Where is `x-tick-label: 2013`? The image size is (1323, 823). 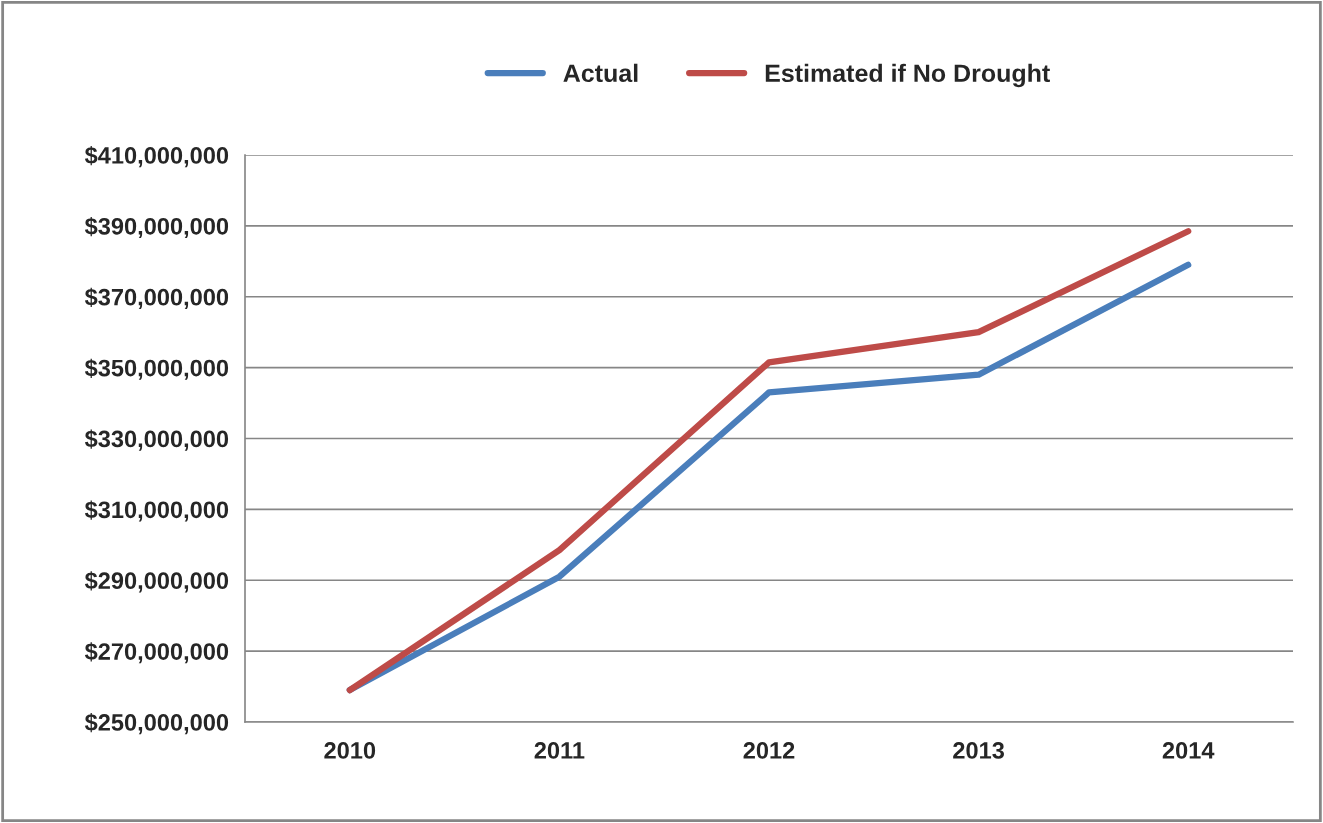 x-tick-label: 2013 is located at coordinates (979, 750).